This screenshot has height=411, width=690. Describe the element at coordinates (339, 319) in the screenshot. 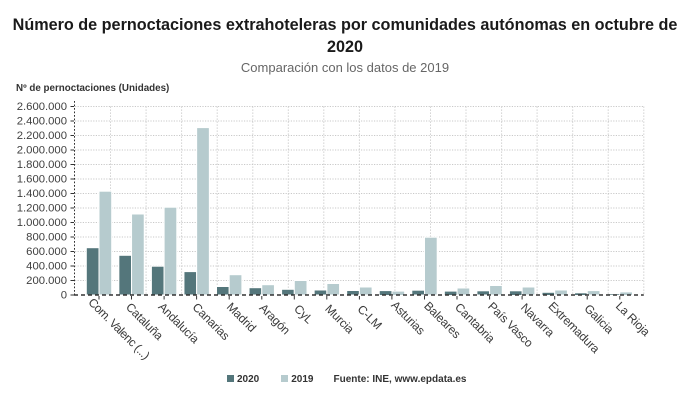

I see `svg-text: Murcia` at that location.